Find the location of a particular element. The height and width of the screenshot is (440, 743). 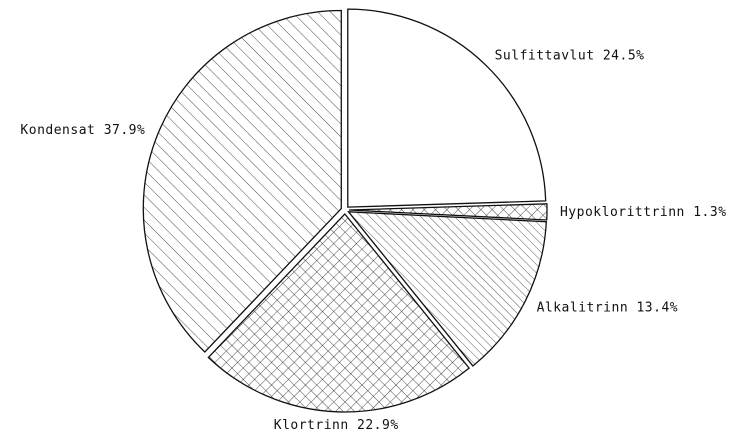

slice-label: Sulfittavlut 24.5% is located at coordinates (570, 55).